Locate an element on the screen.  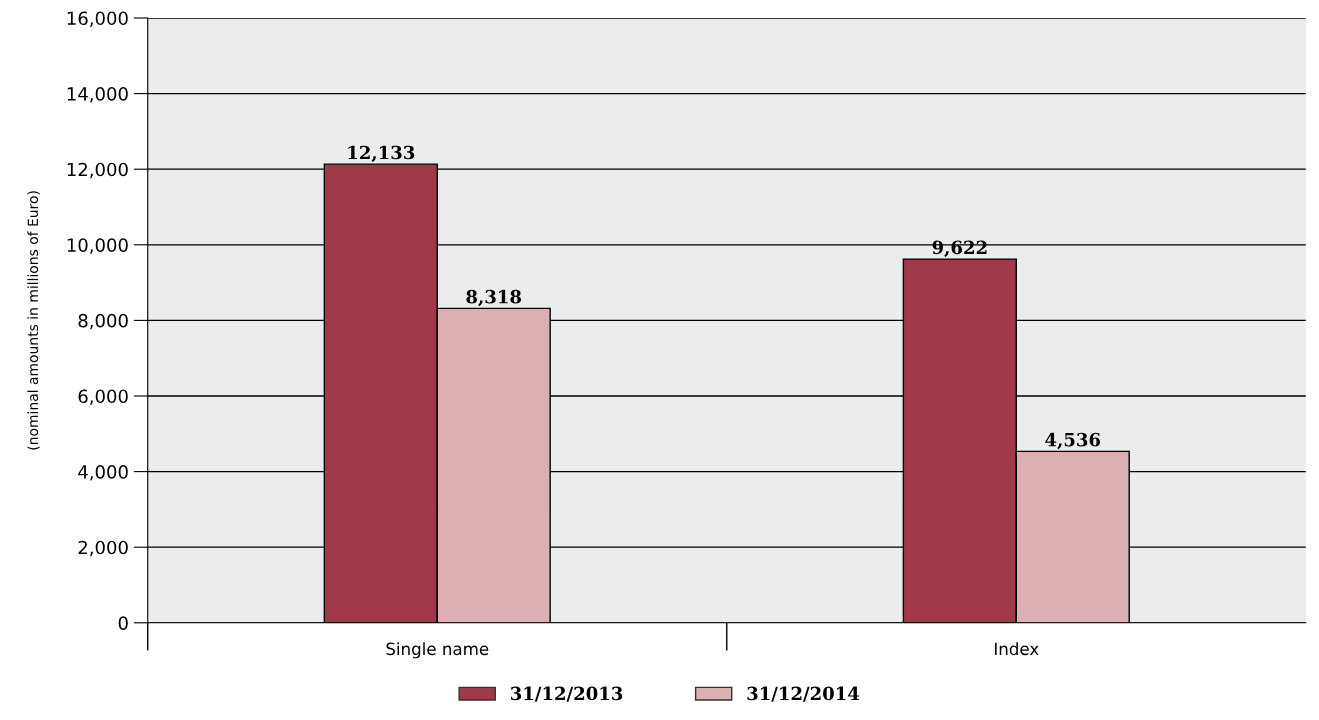
y-tick-label: 2,000 is located at coordinates (103, 548).